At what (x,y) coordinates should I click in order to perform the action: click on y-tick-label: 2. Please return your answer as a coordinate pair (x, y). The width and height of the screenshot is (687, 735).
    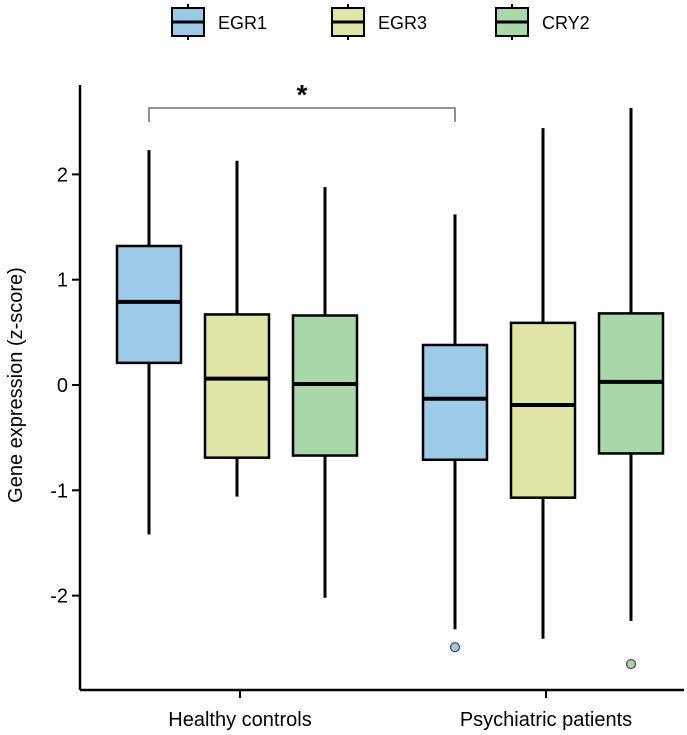
    Looking at the image, I should click on (62, 175).